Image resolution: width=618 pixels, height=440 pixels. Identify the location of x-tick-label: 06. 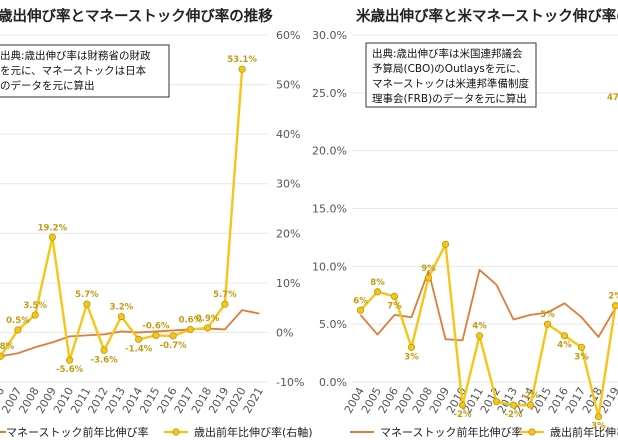
(3, 394).